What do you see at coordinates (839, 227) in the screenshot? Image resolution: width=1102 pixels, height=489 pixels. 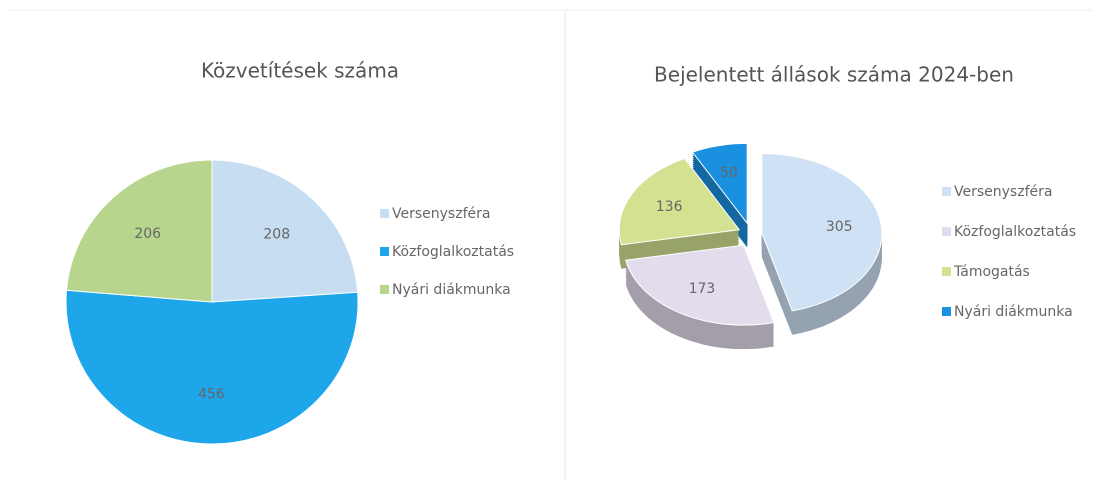 I see `data-label: 305` at bounding box center [839, 227].